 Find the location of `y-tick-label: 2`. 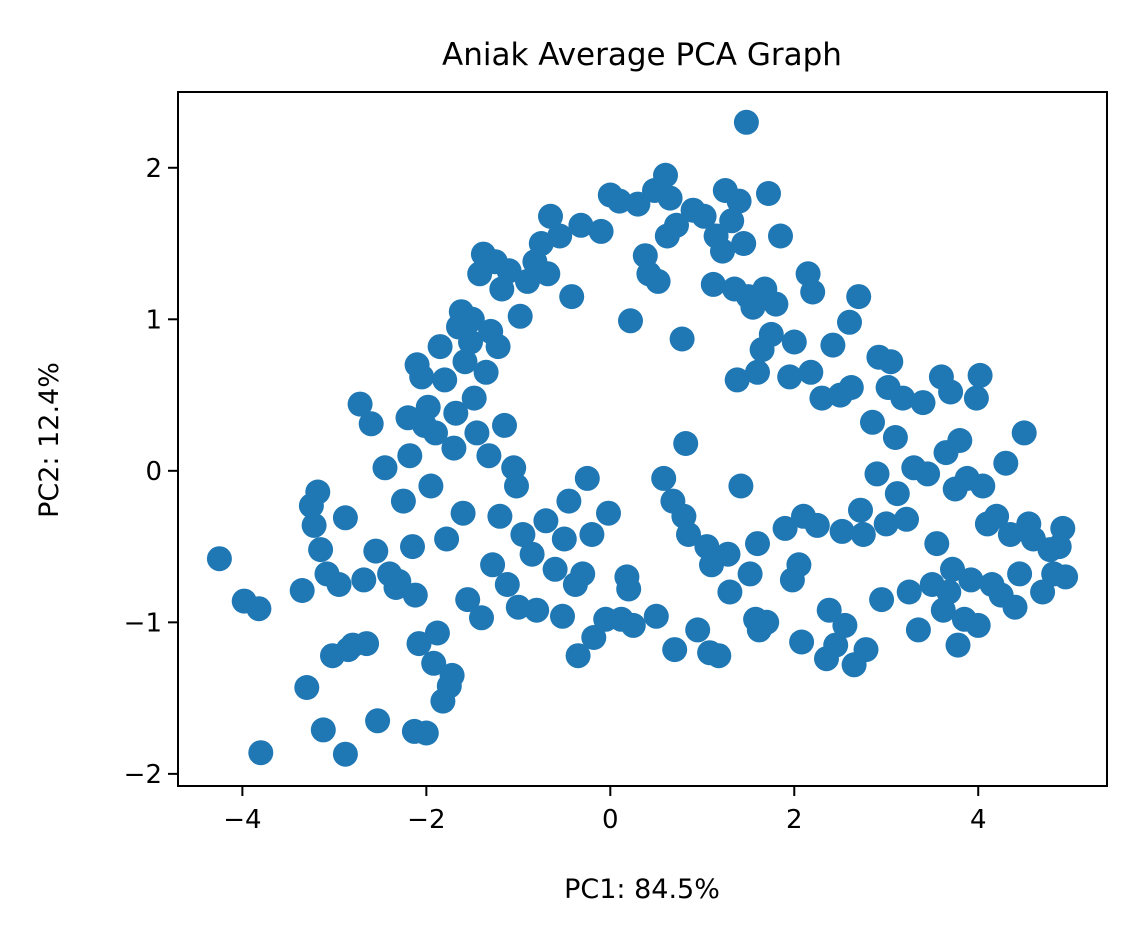

y-tick-label: 2 is located at coordinates (153, 169).